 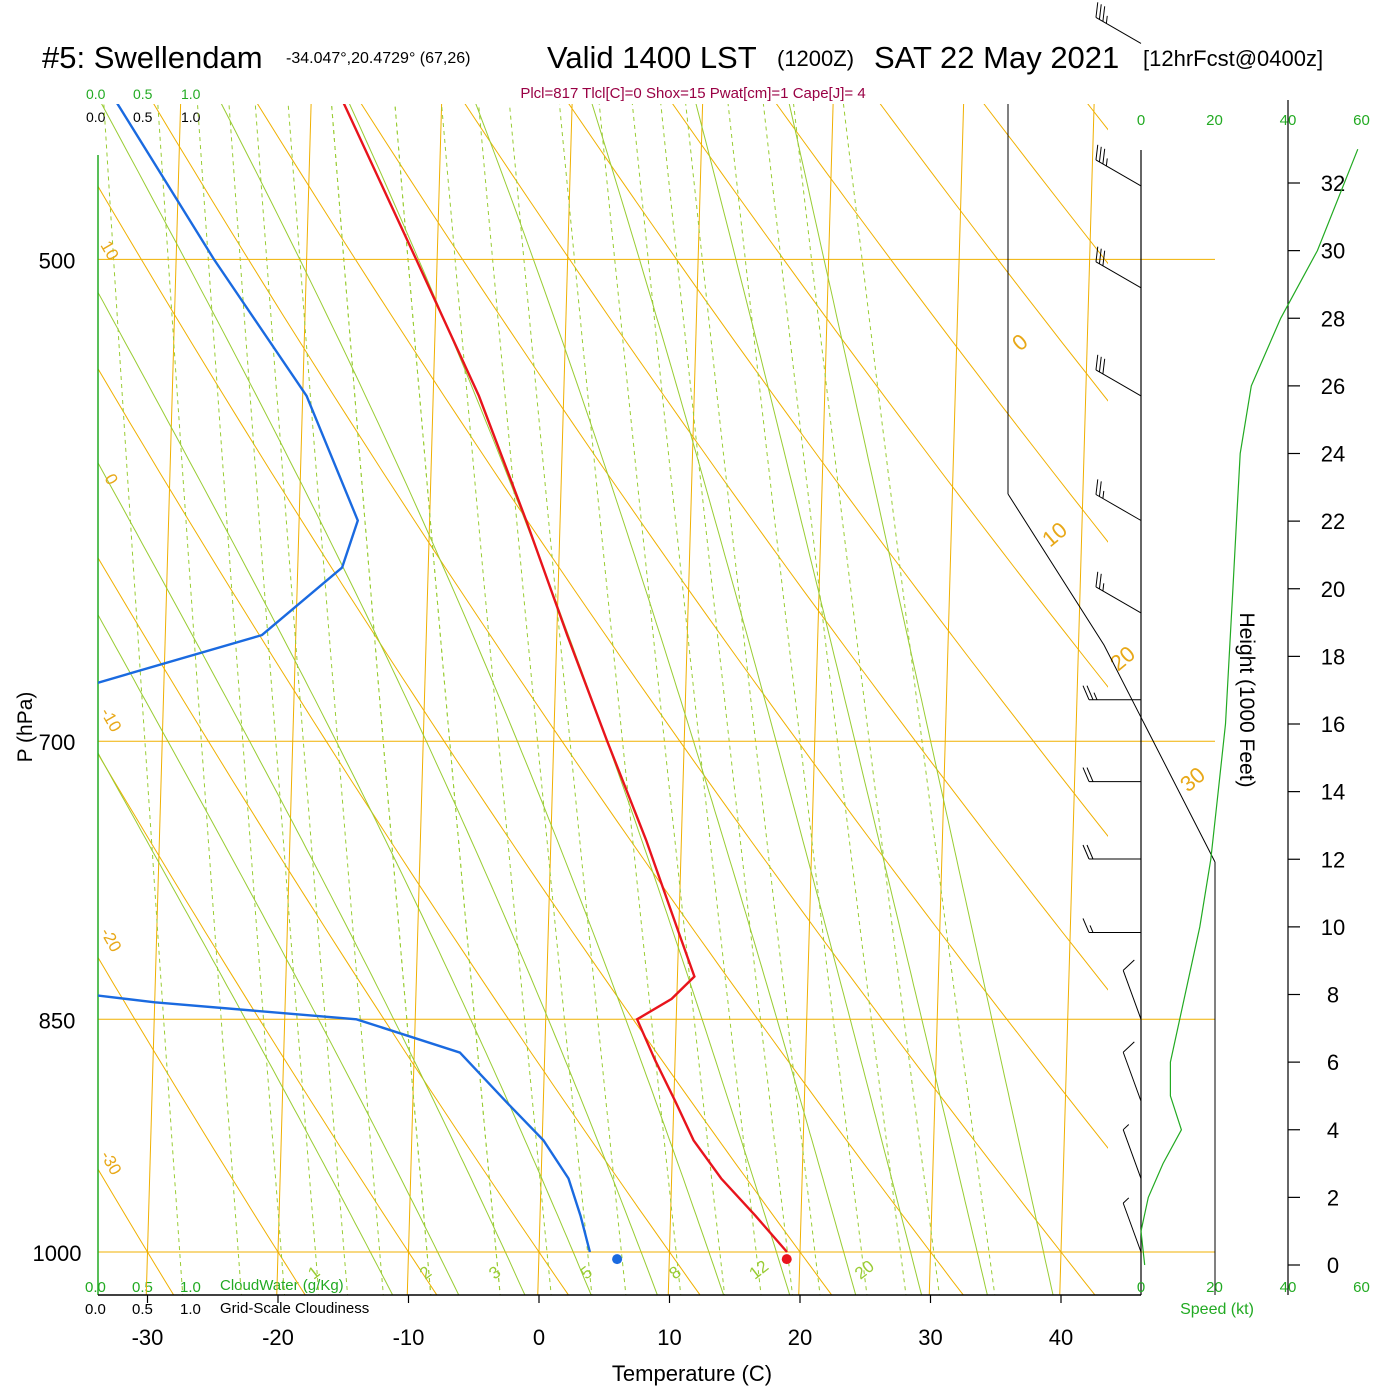 What do you see at coordinates (57, 742) in the screenshot?
I see `pressure-label: 700` at bounding box center [57, 742].